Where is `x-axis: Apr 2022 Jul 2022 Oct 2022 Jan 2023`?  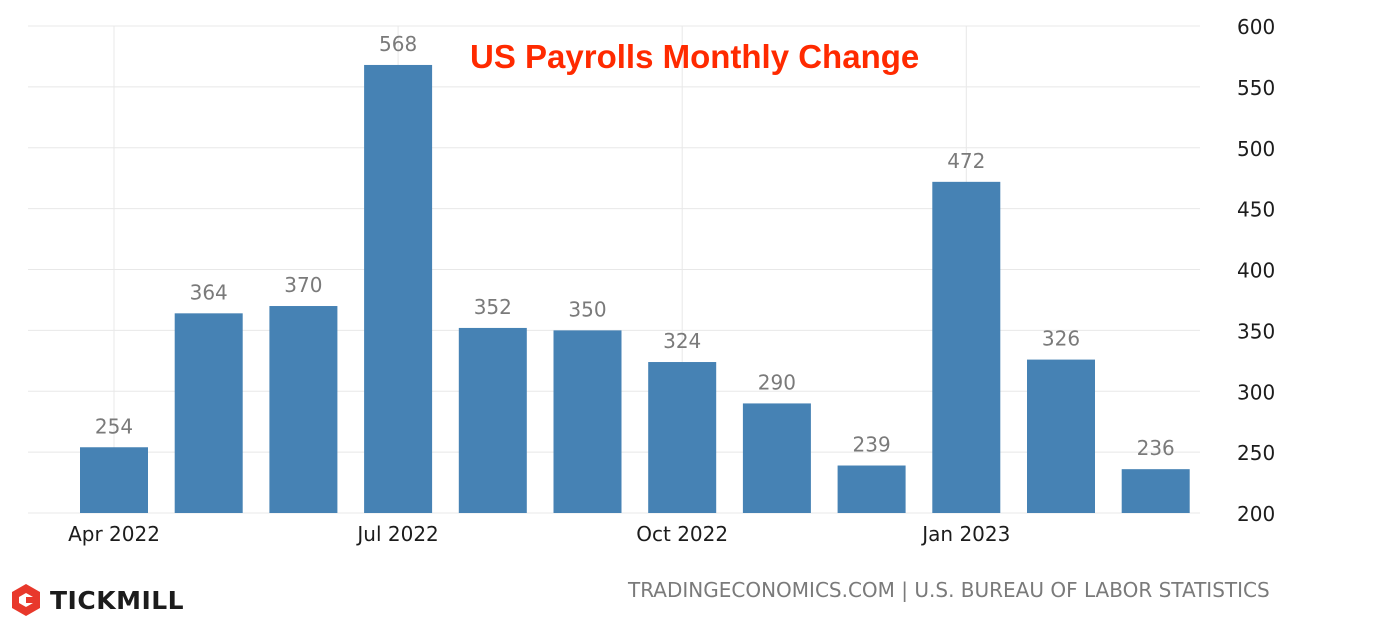
x-axis: Apr 2022 Jul 2022 Oct 2022 Jan 2023 is located at coordinates (539, 534).